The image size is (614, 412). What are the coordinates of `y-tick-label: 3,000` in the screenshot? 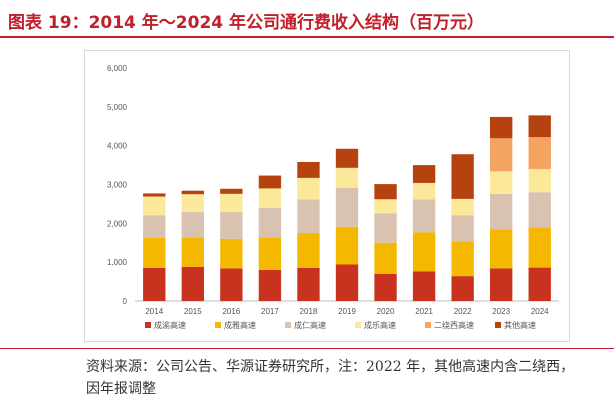 It's located at (117, 185).